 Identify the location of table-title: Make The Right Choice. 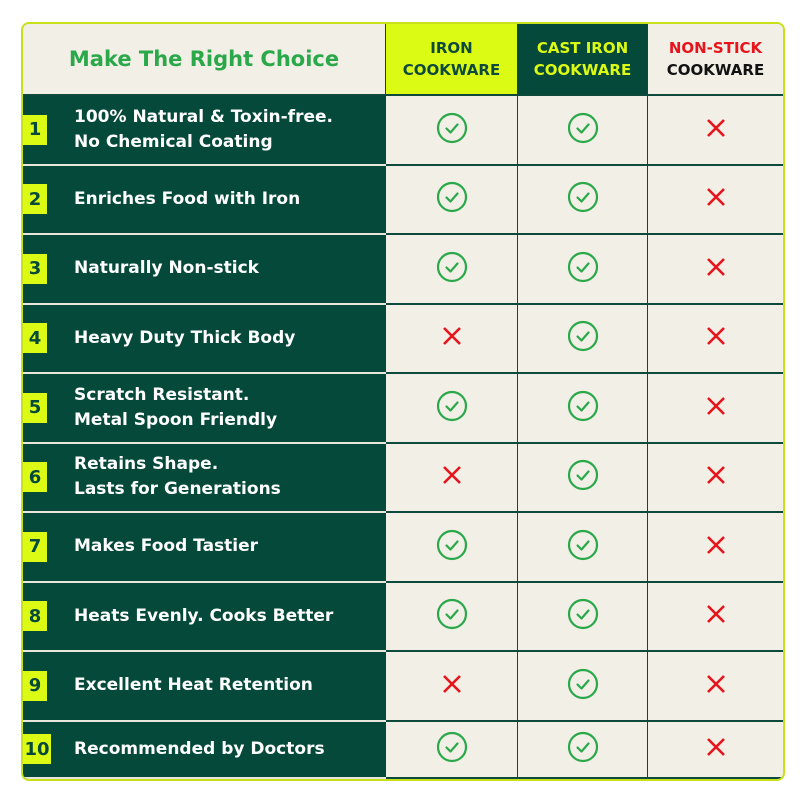
(204, 60).